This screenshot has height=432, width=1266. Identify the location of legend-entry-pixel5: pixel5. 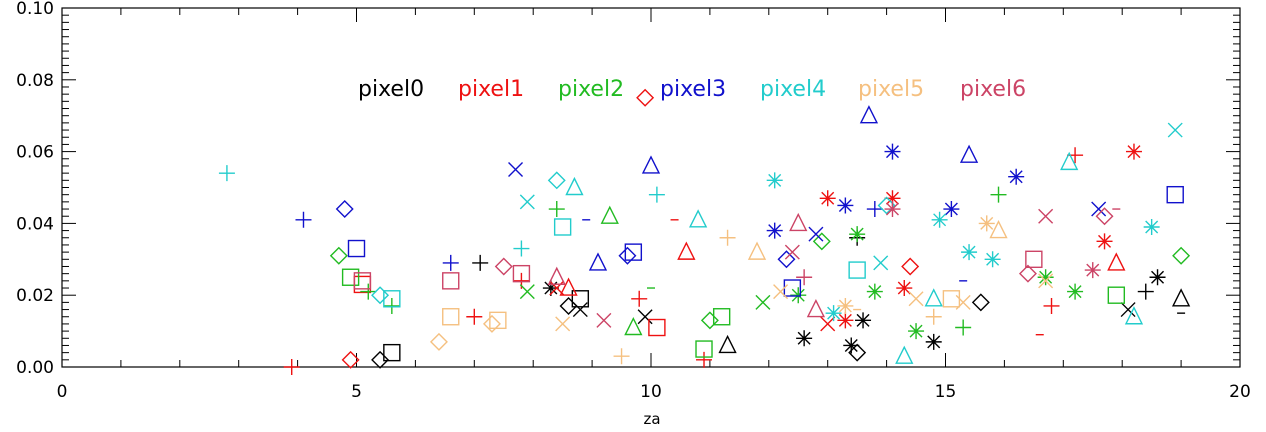
(891, 89).